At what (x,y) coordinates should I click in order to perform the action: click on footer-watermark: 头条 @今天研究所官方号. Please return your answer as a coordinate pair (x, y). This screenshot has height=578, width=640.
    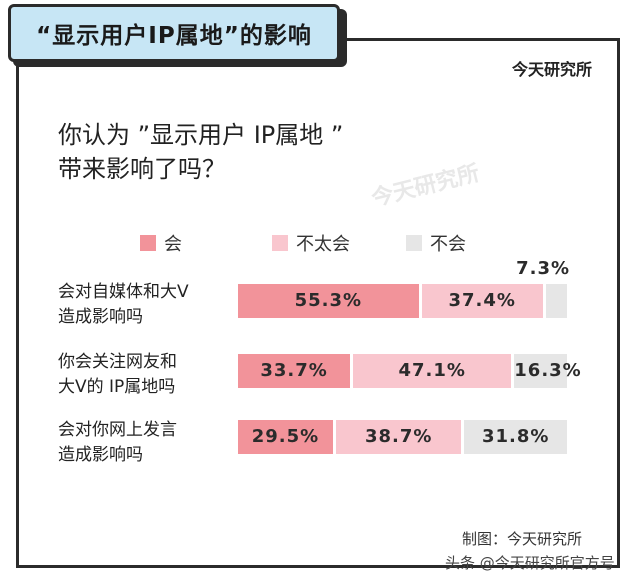
    Looking at the image, I should click on (530, 563).